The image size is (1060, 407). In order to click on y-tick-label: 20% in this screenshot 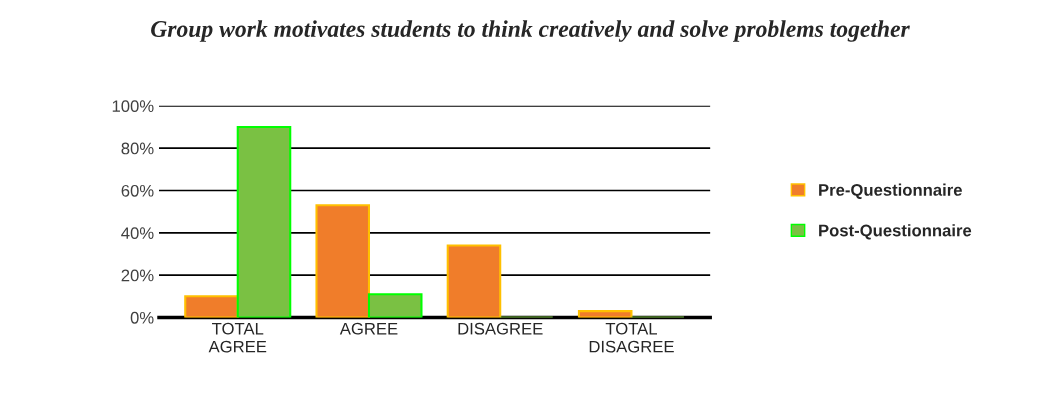, I will do `click(137, 275)`.